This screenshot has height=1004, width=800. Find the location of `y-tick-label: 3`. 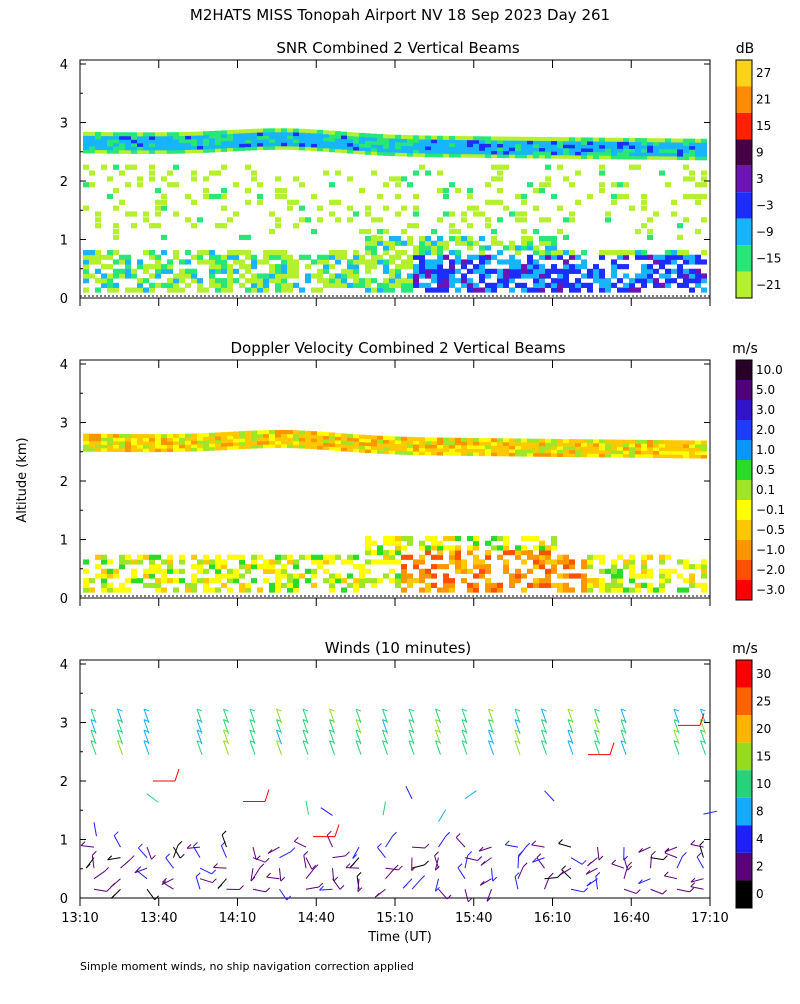

y-tick-label: 3 is located at coordinates (64, 724).